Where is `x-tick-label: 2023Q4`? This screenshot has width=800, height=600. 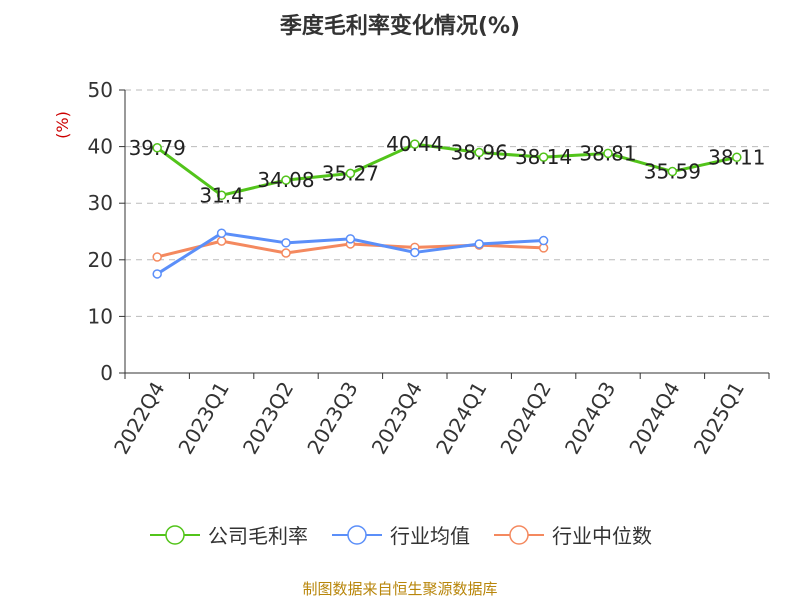 x-tick-label: 2023Q4 is located at coordinates (397, 418).